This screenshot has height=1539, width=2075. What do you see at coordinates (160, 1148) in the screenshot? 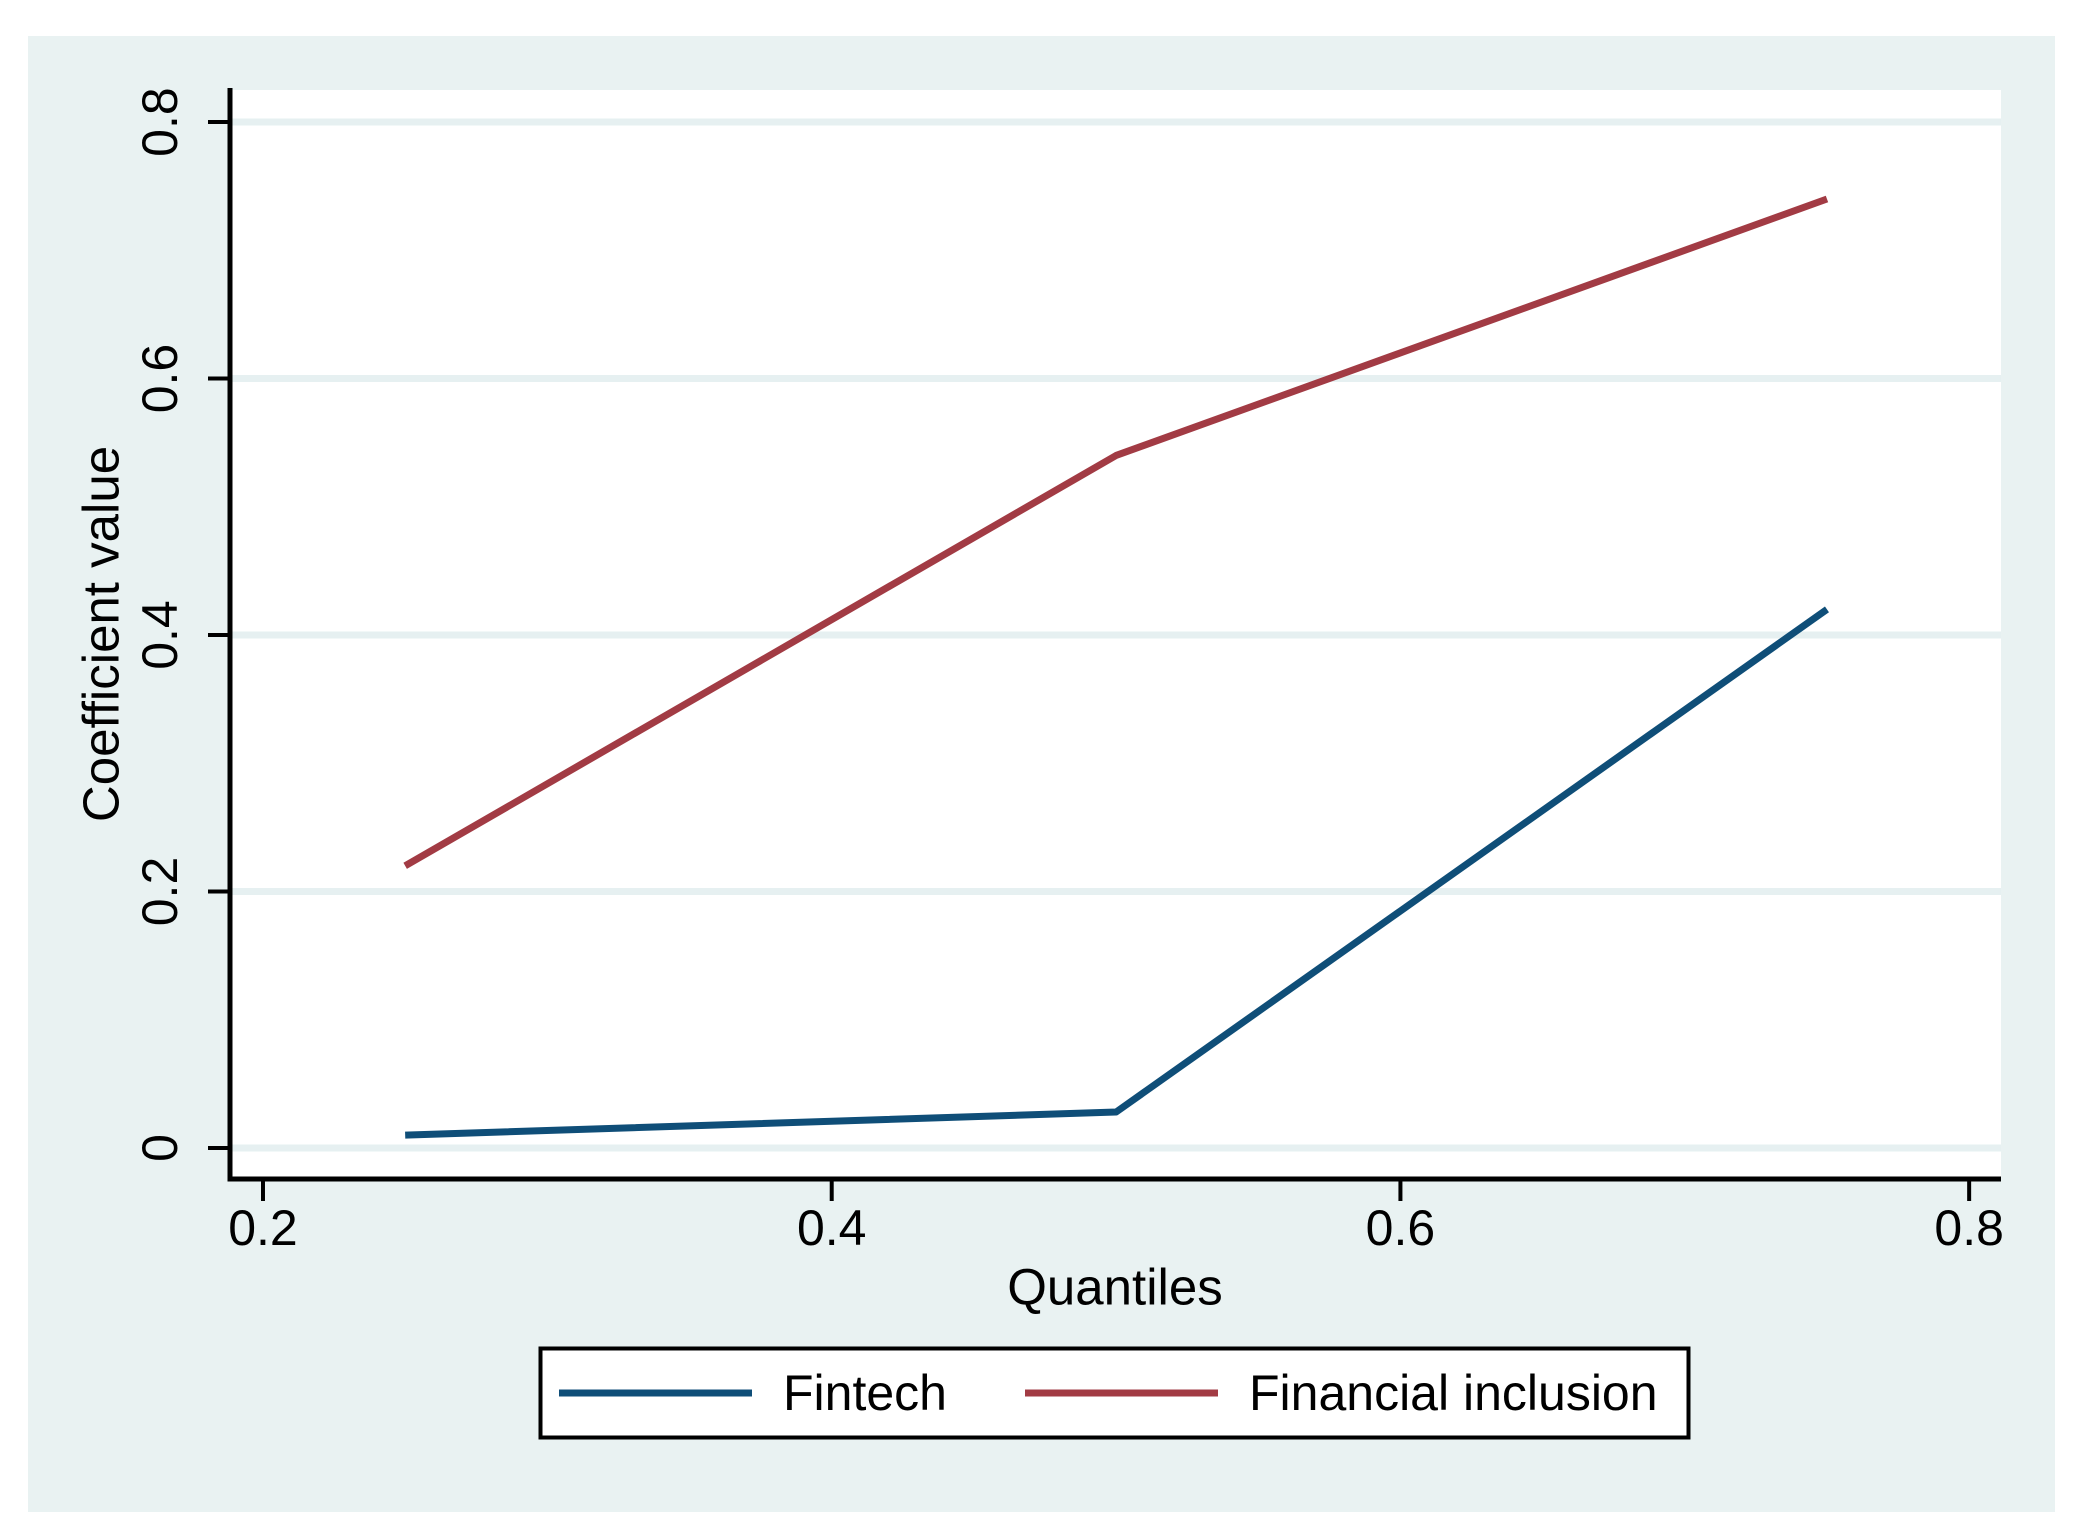
I see `y-tick-label-0: 0` at bounding box center [160, 1148].